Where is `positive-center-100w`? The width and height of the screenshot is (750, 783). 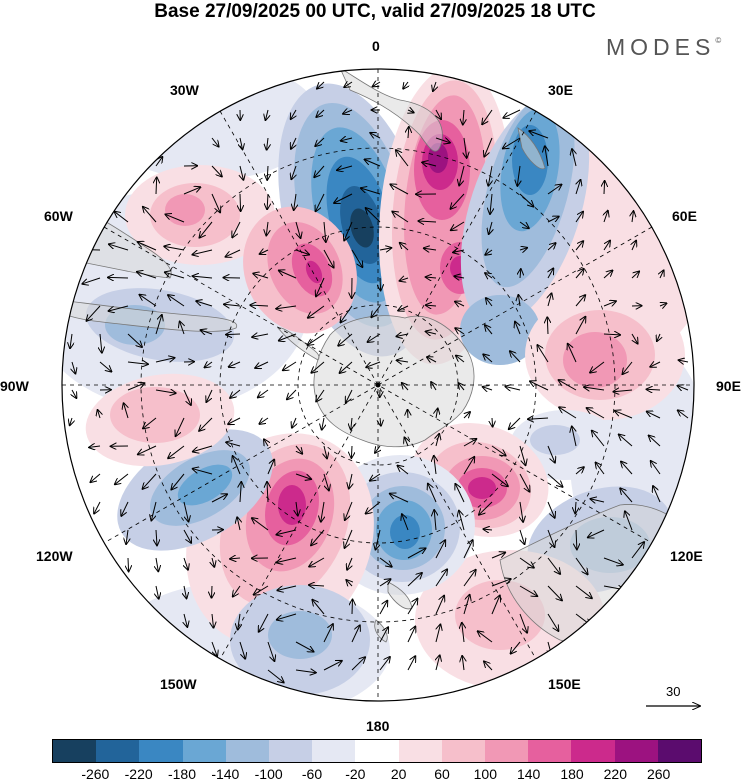
positive-center-100w is located at coordinates (160, 420).